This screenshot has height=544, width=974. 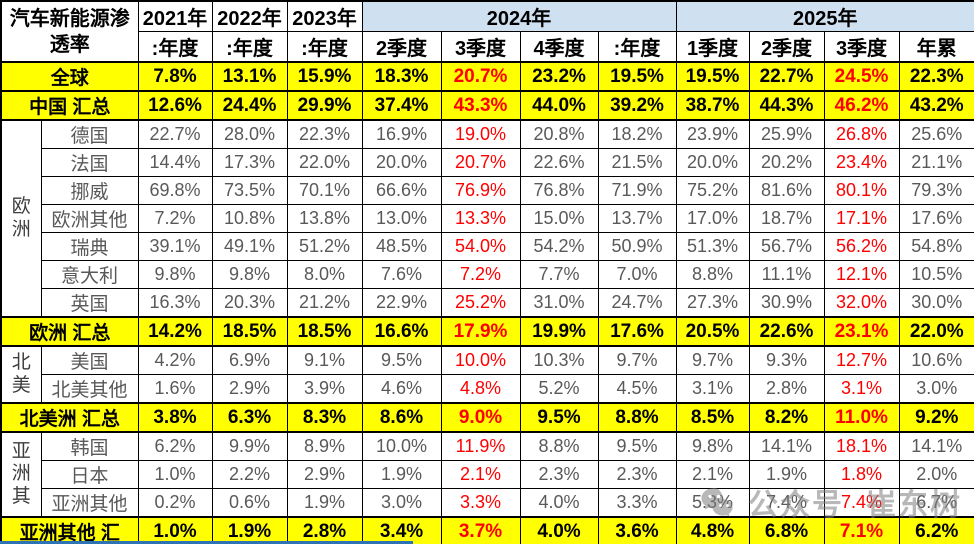 What do you see at coordinates (786, 417) in the screenshot?
I see `value-cell: 8.2%` at bounding box center [786, 417].